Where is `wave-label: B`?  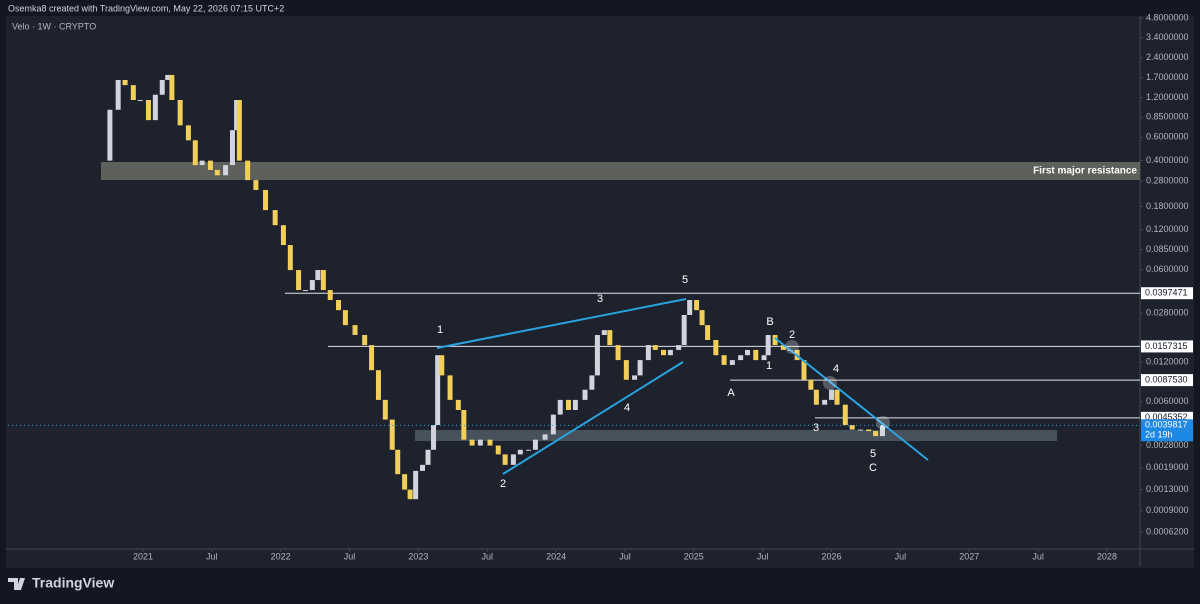
wave-label: B is located at coordinates (769, 322).